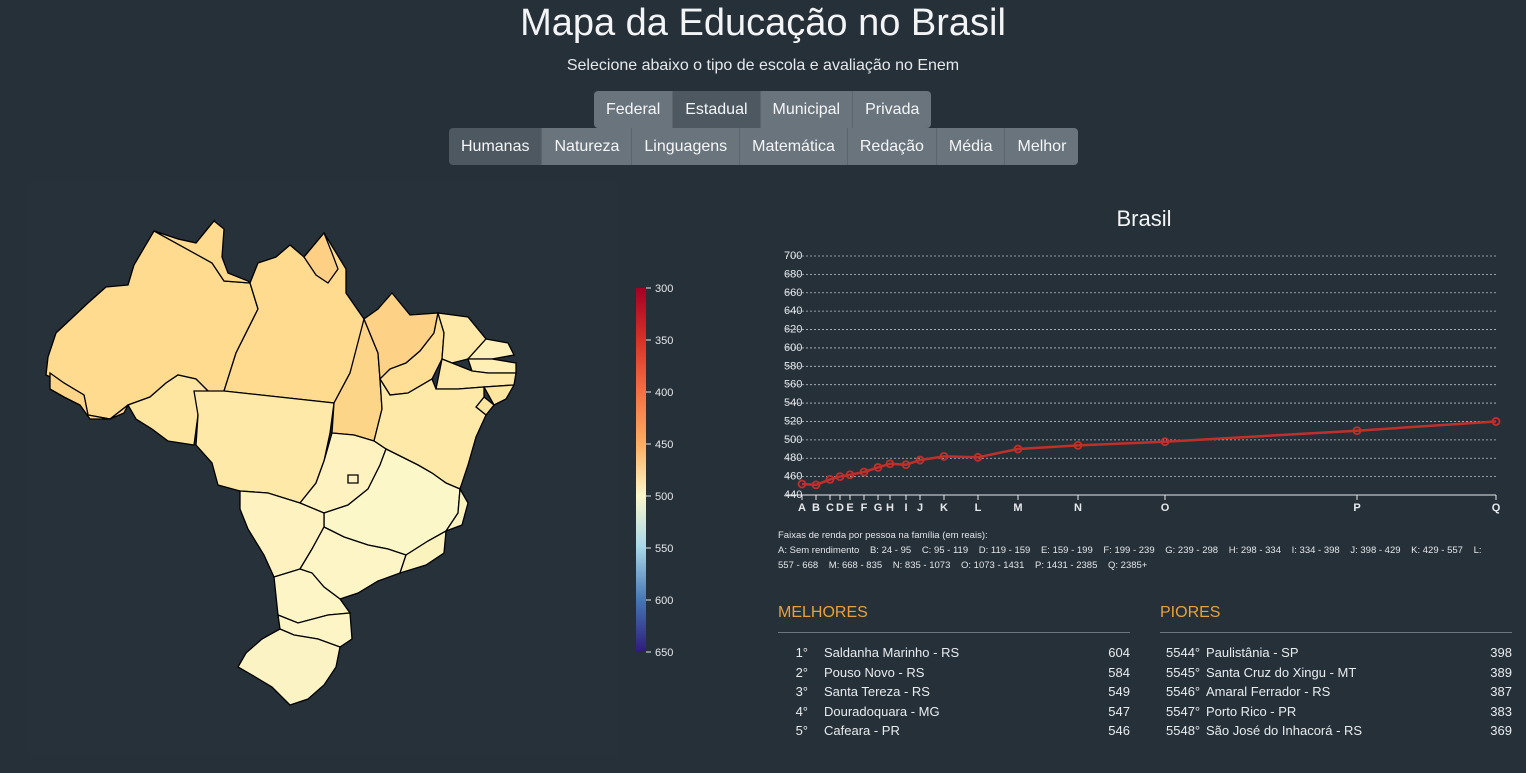  What do you see at coordinates (496, 146) in the screenshot?
I see `exam-type-button-humanas: Humanas` at bounding box center [496, 146].